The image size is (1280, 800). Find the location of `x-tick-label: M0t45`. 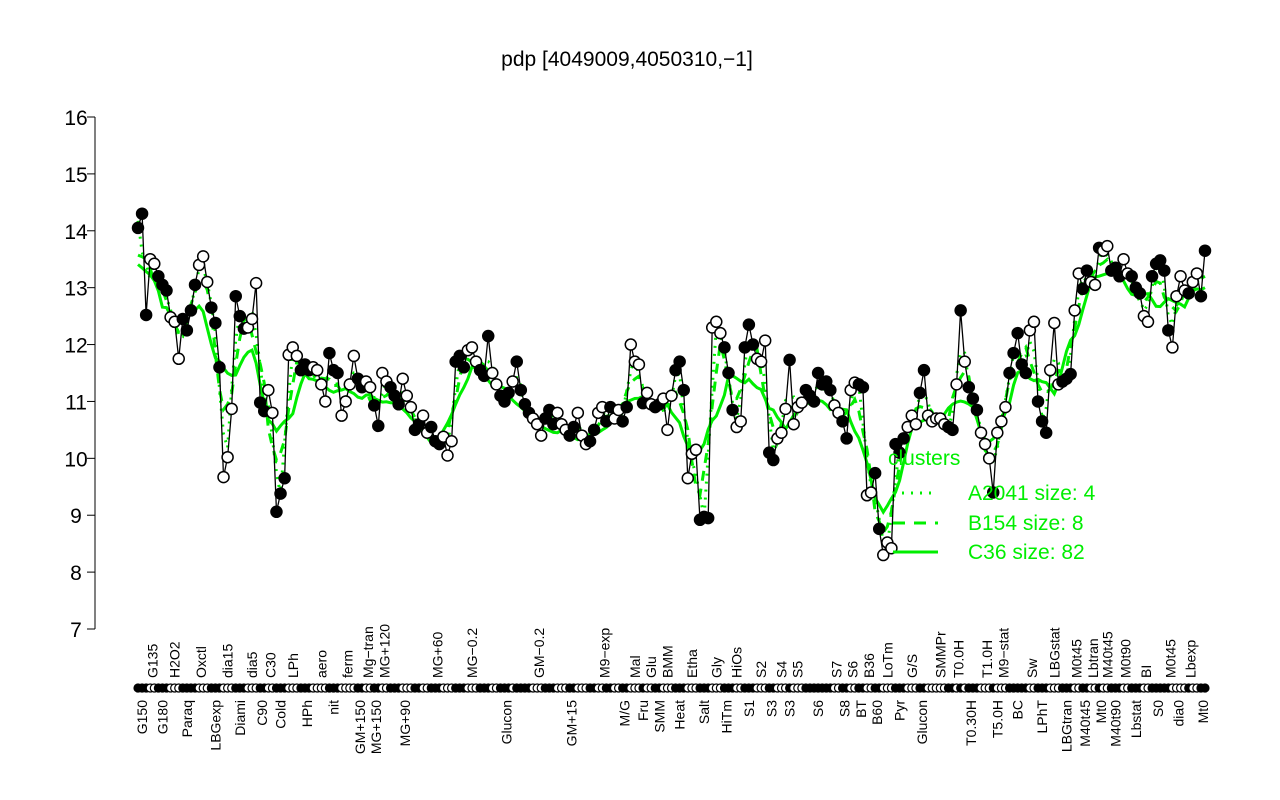

x-tick-label: M0t45 is located at coordinates (1077, 658).